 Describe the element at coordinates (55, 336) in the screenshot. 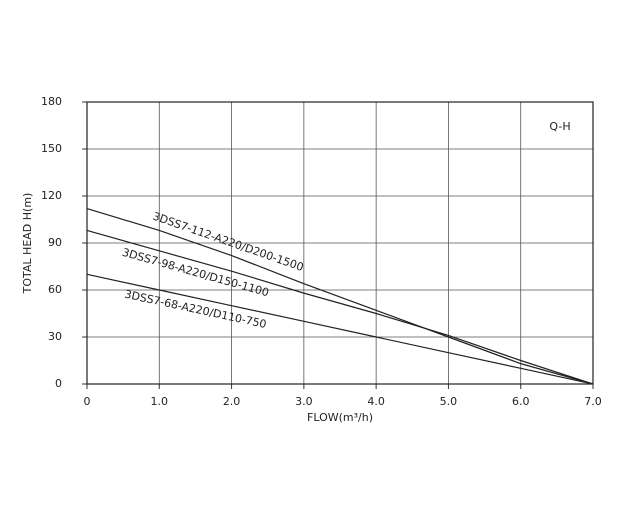

I see `y-tick-label: 30` at that location.